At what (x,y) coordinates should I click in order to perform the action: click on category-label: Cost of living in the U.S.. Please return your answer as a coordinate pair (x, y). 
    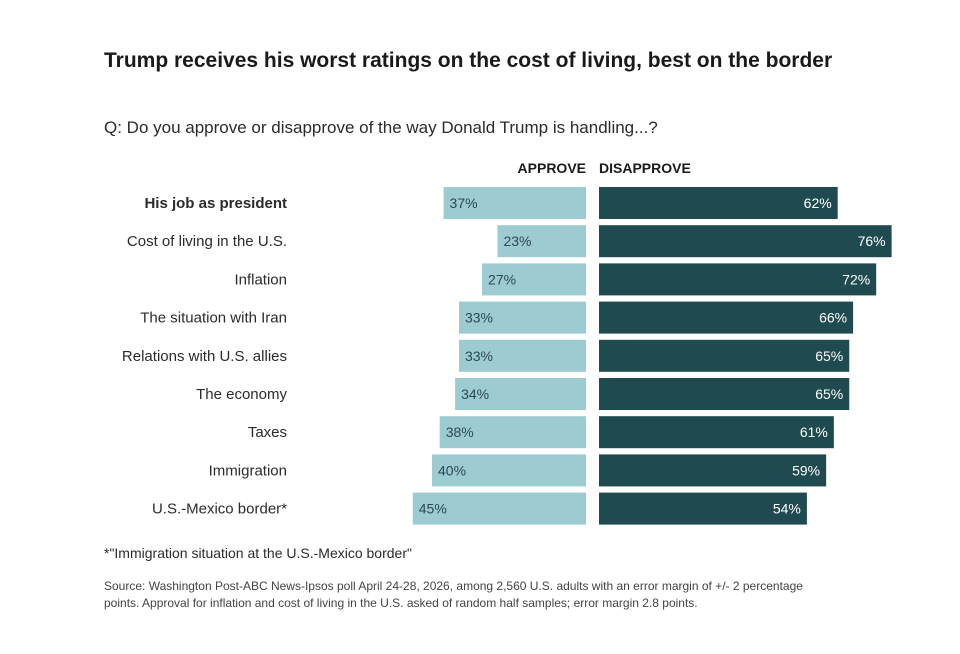
    Looking at the image, I should click on (207, 241).